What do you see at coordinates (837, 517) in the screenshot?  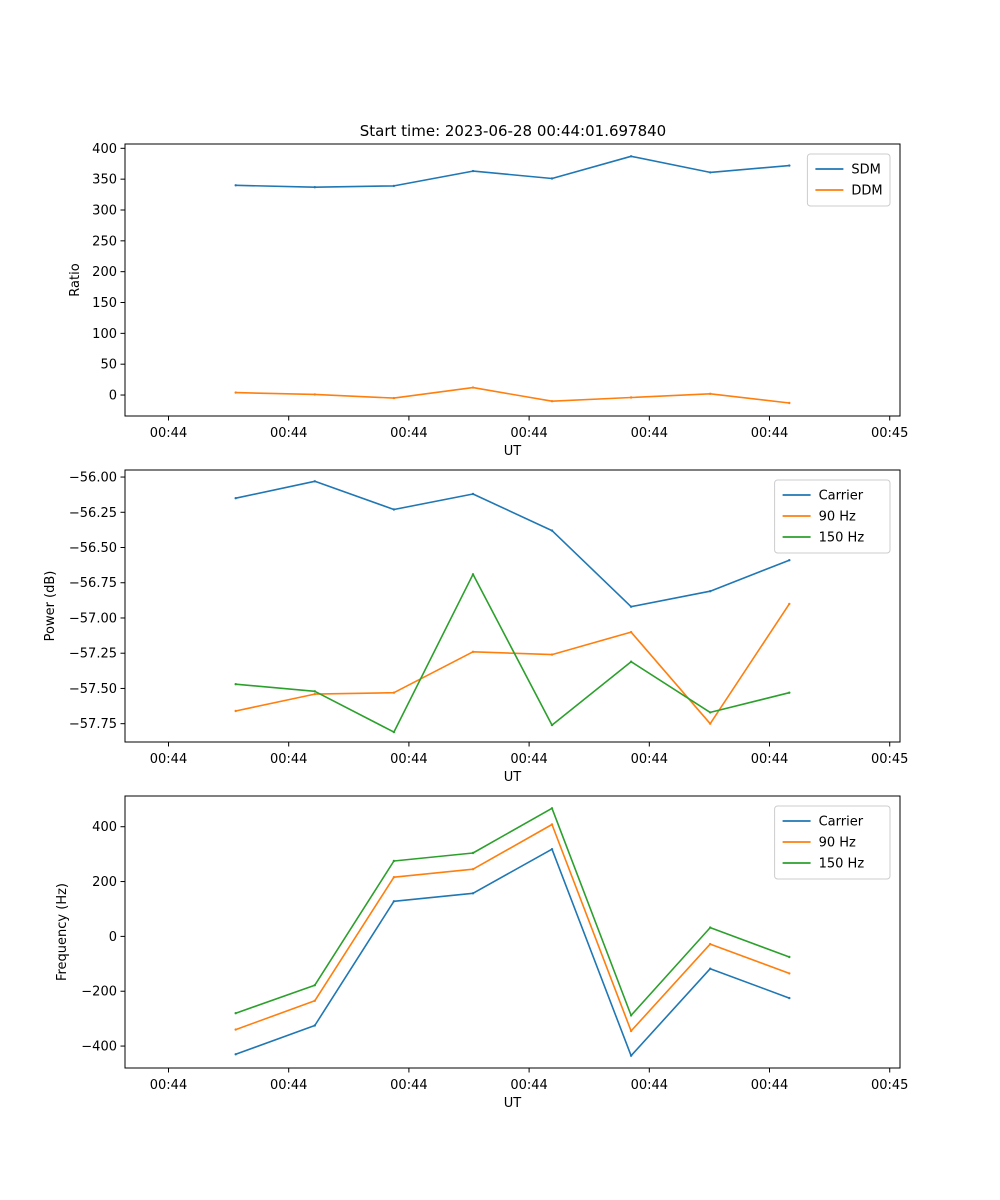 I see `legend-label: 90 Hz` at bounding box center [837, 517].